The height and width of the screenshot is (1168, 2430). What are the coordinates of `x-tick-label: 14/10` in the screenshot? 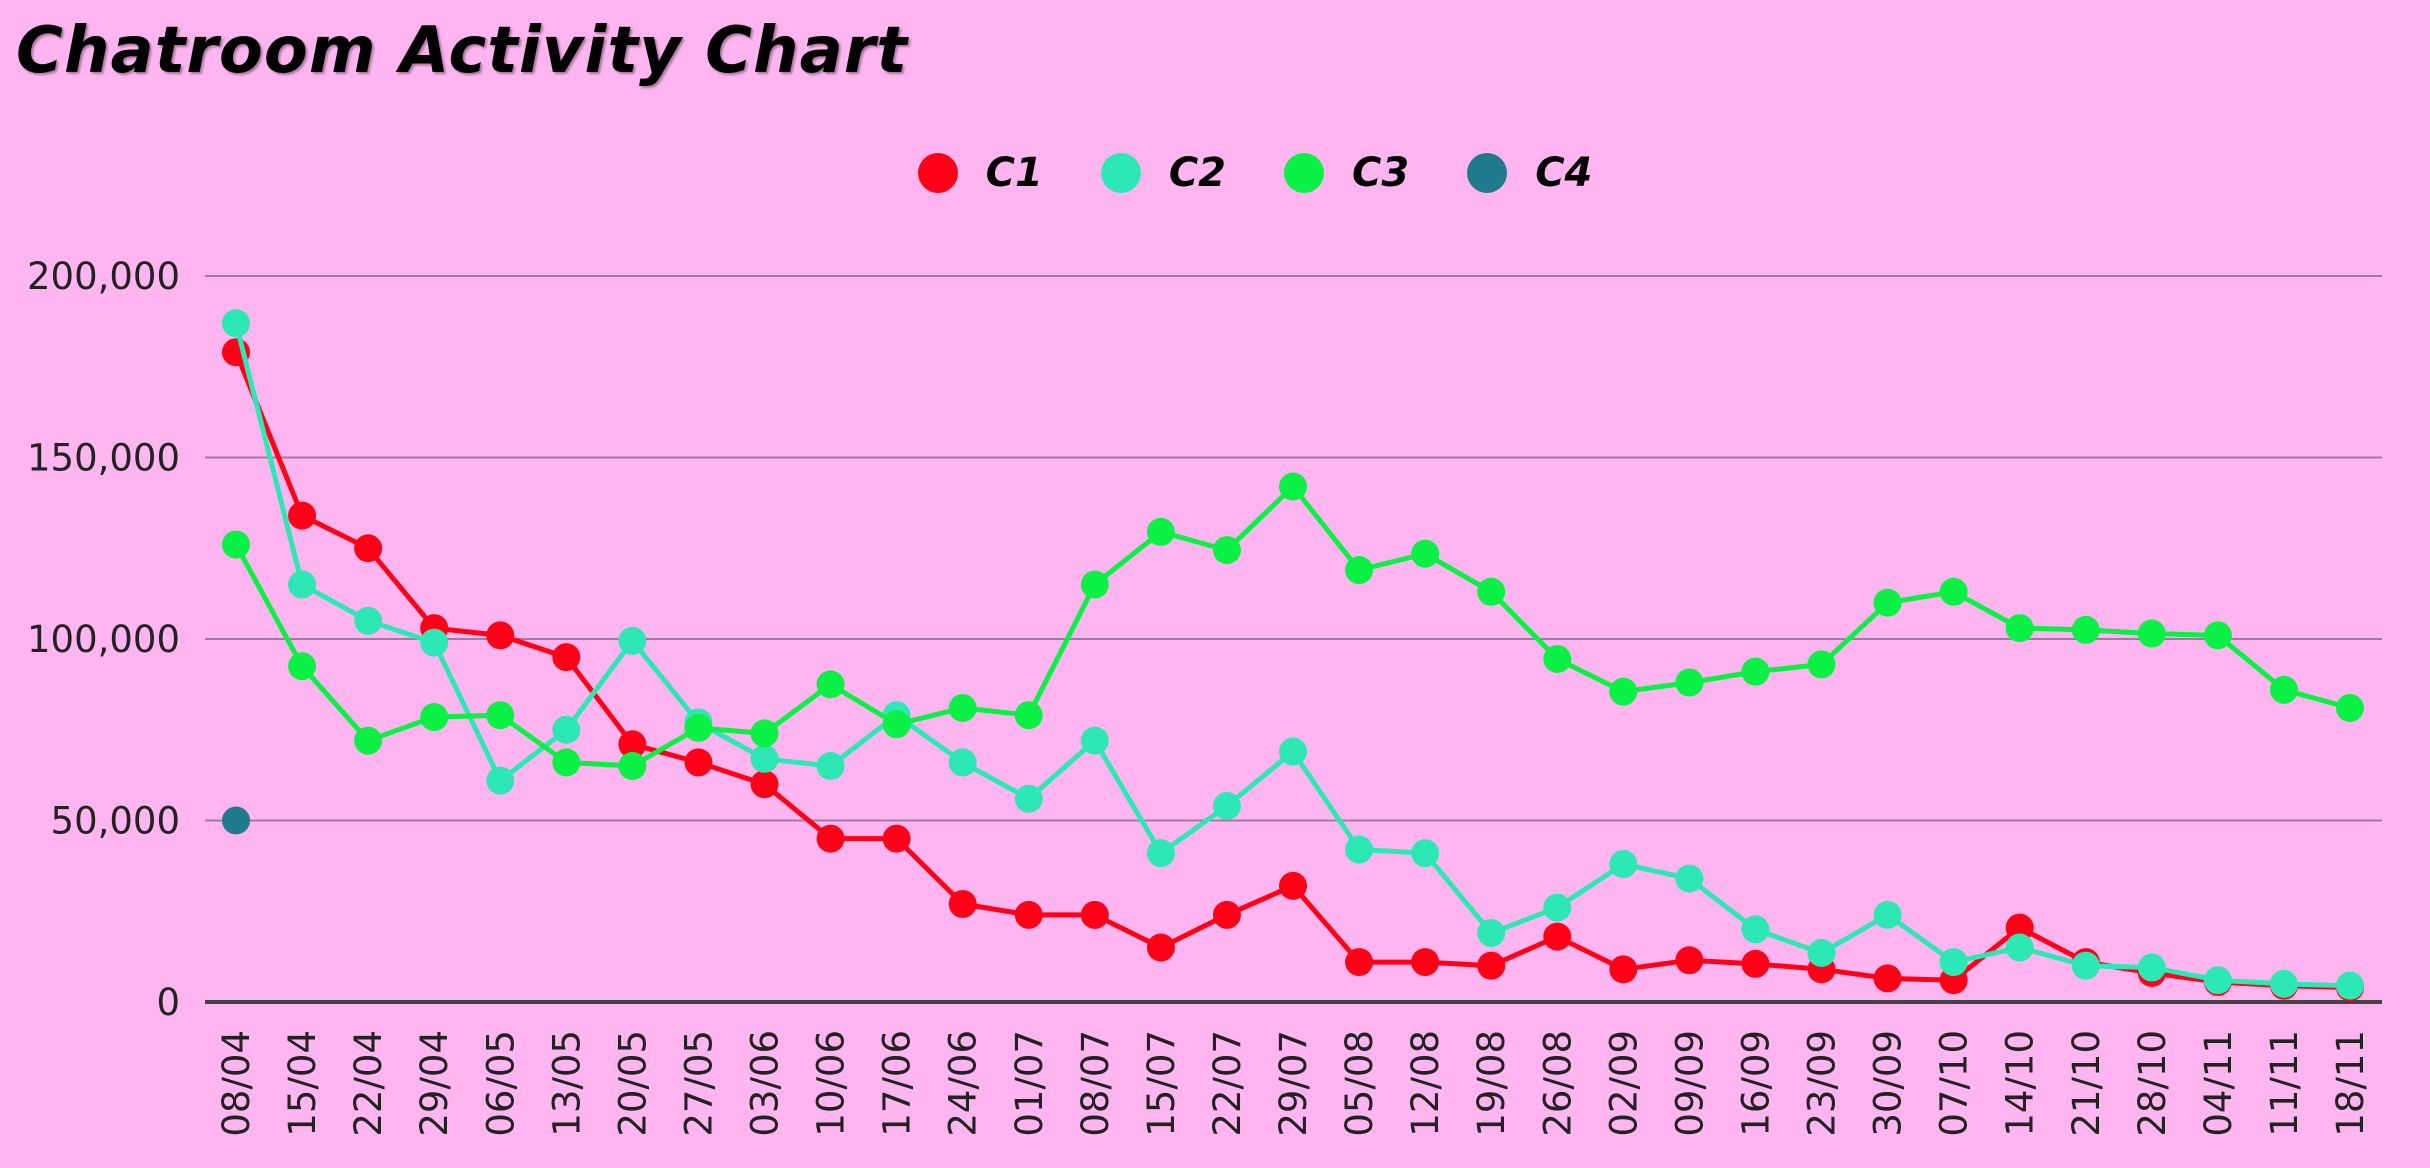 It's located at (2020, 1083).